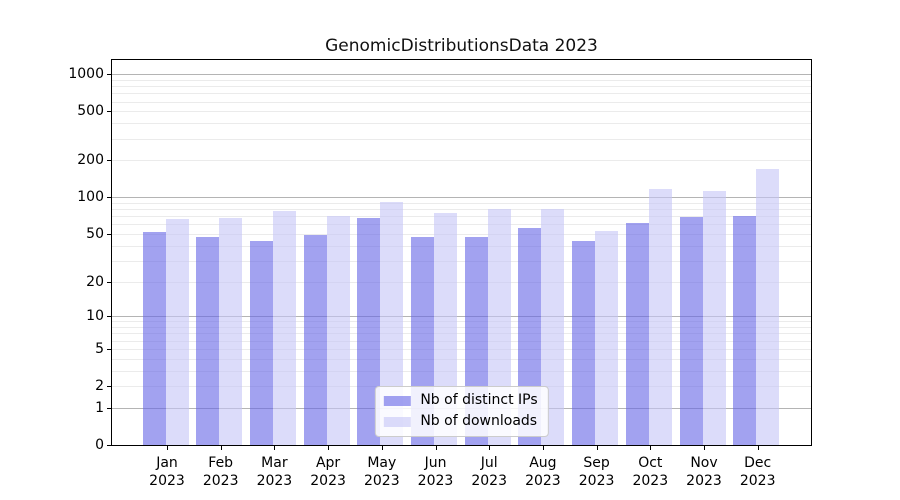 The width and height of the screenshot is (900, 500). I want to click on x-tick-sep, so click(597, 448).